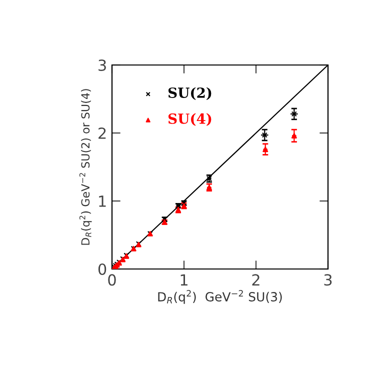 Image resolution: width=382 pixels, height=382 pixels. I want to click on legend-label: SU(4), so click(190, 119).